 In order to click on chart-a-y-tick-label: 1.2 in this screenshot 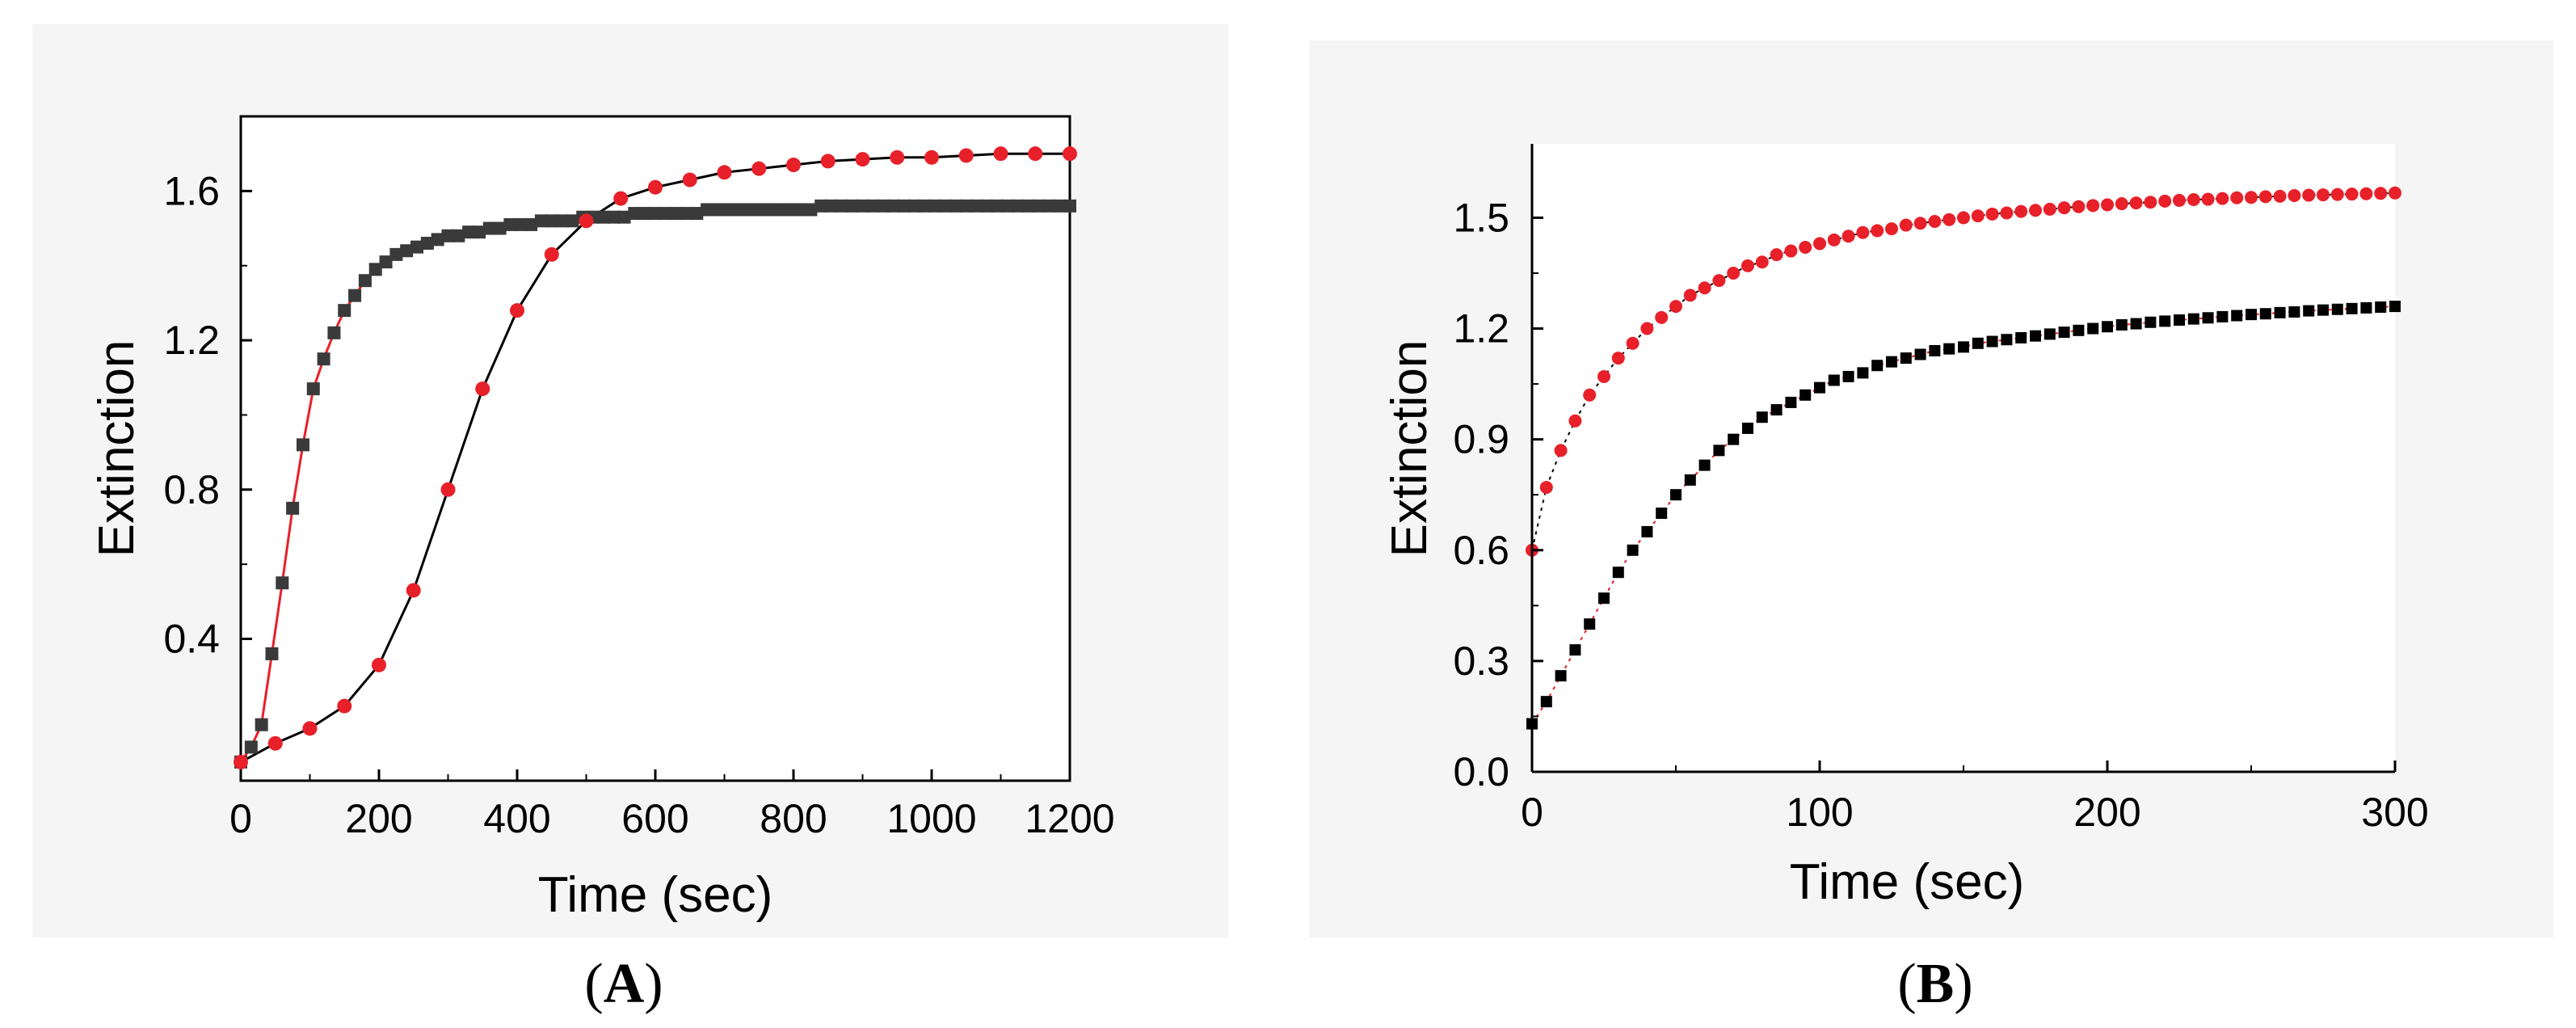, I will do `click(191, 340)`.